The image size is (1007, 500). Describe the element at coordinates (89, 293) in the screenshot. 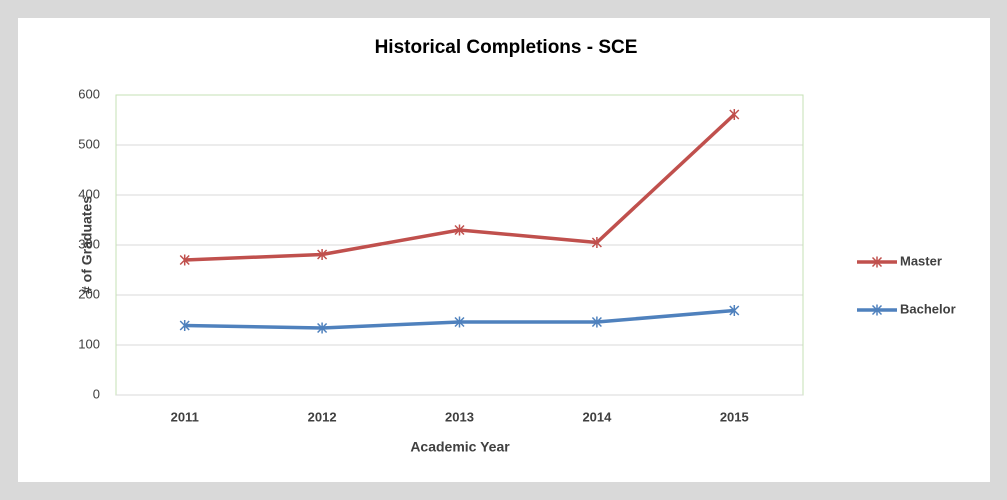

I see `y-tick-label: 200` at that location.